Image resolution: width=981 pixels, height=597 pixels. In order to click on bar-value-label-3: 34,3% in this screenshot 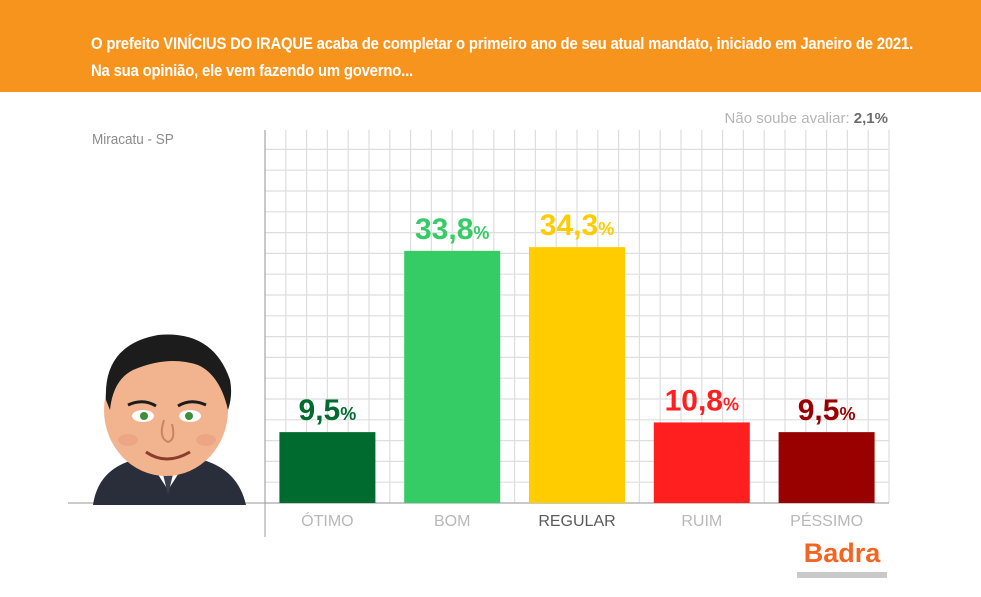, I will do `click(577, 225)`.